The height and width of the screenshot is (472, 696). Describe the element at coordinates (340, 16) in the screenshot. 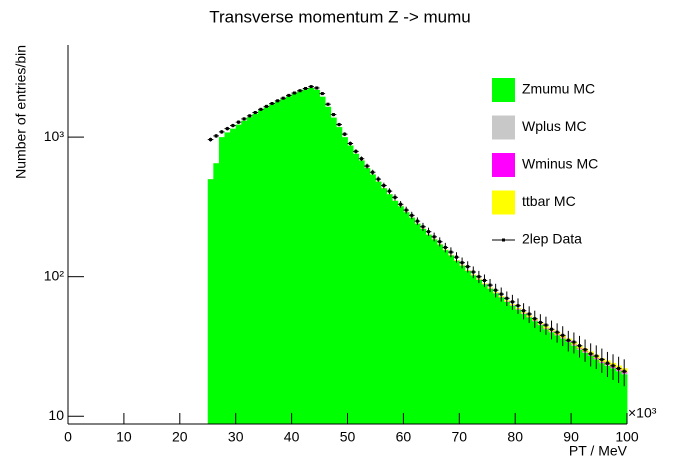

I see `chart-title: Transverse momentum Z -> mumu` at that location.